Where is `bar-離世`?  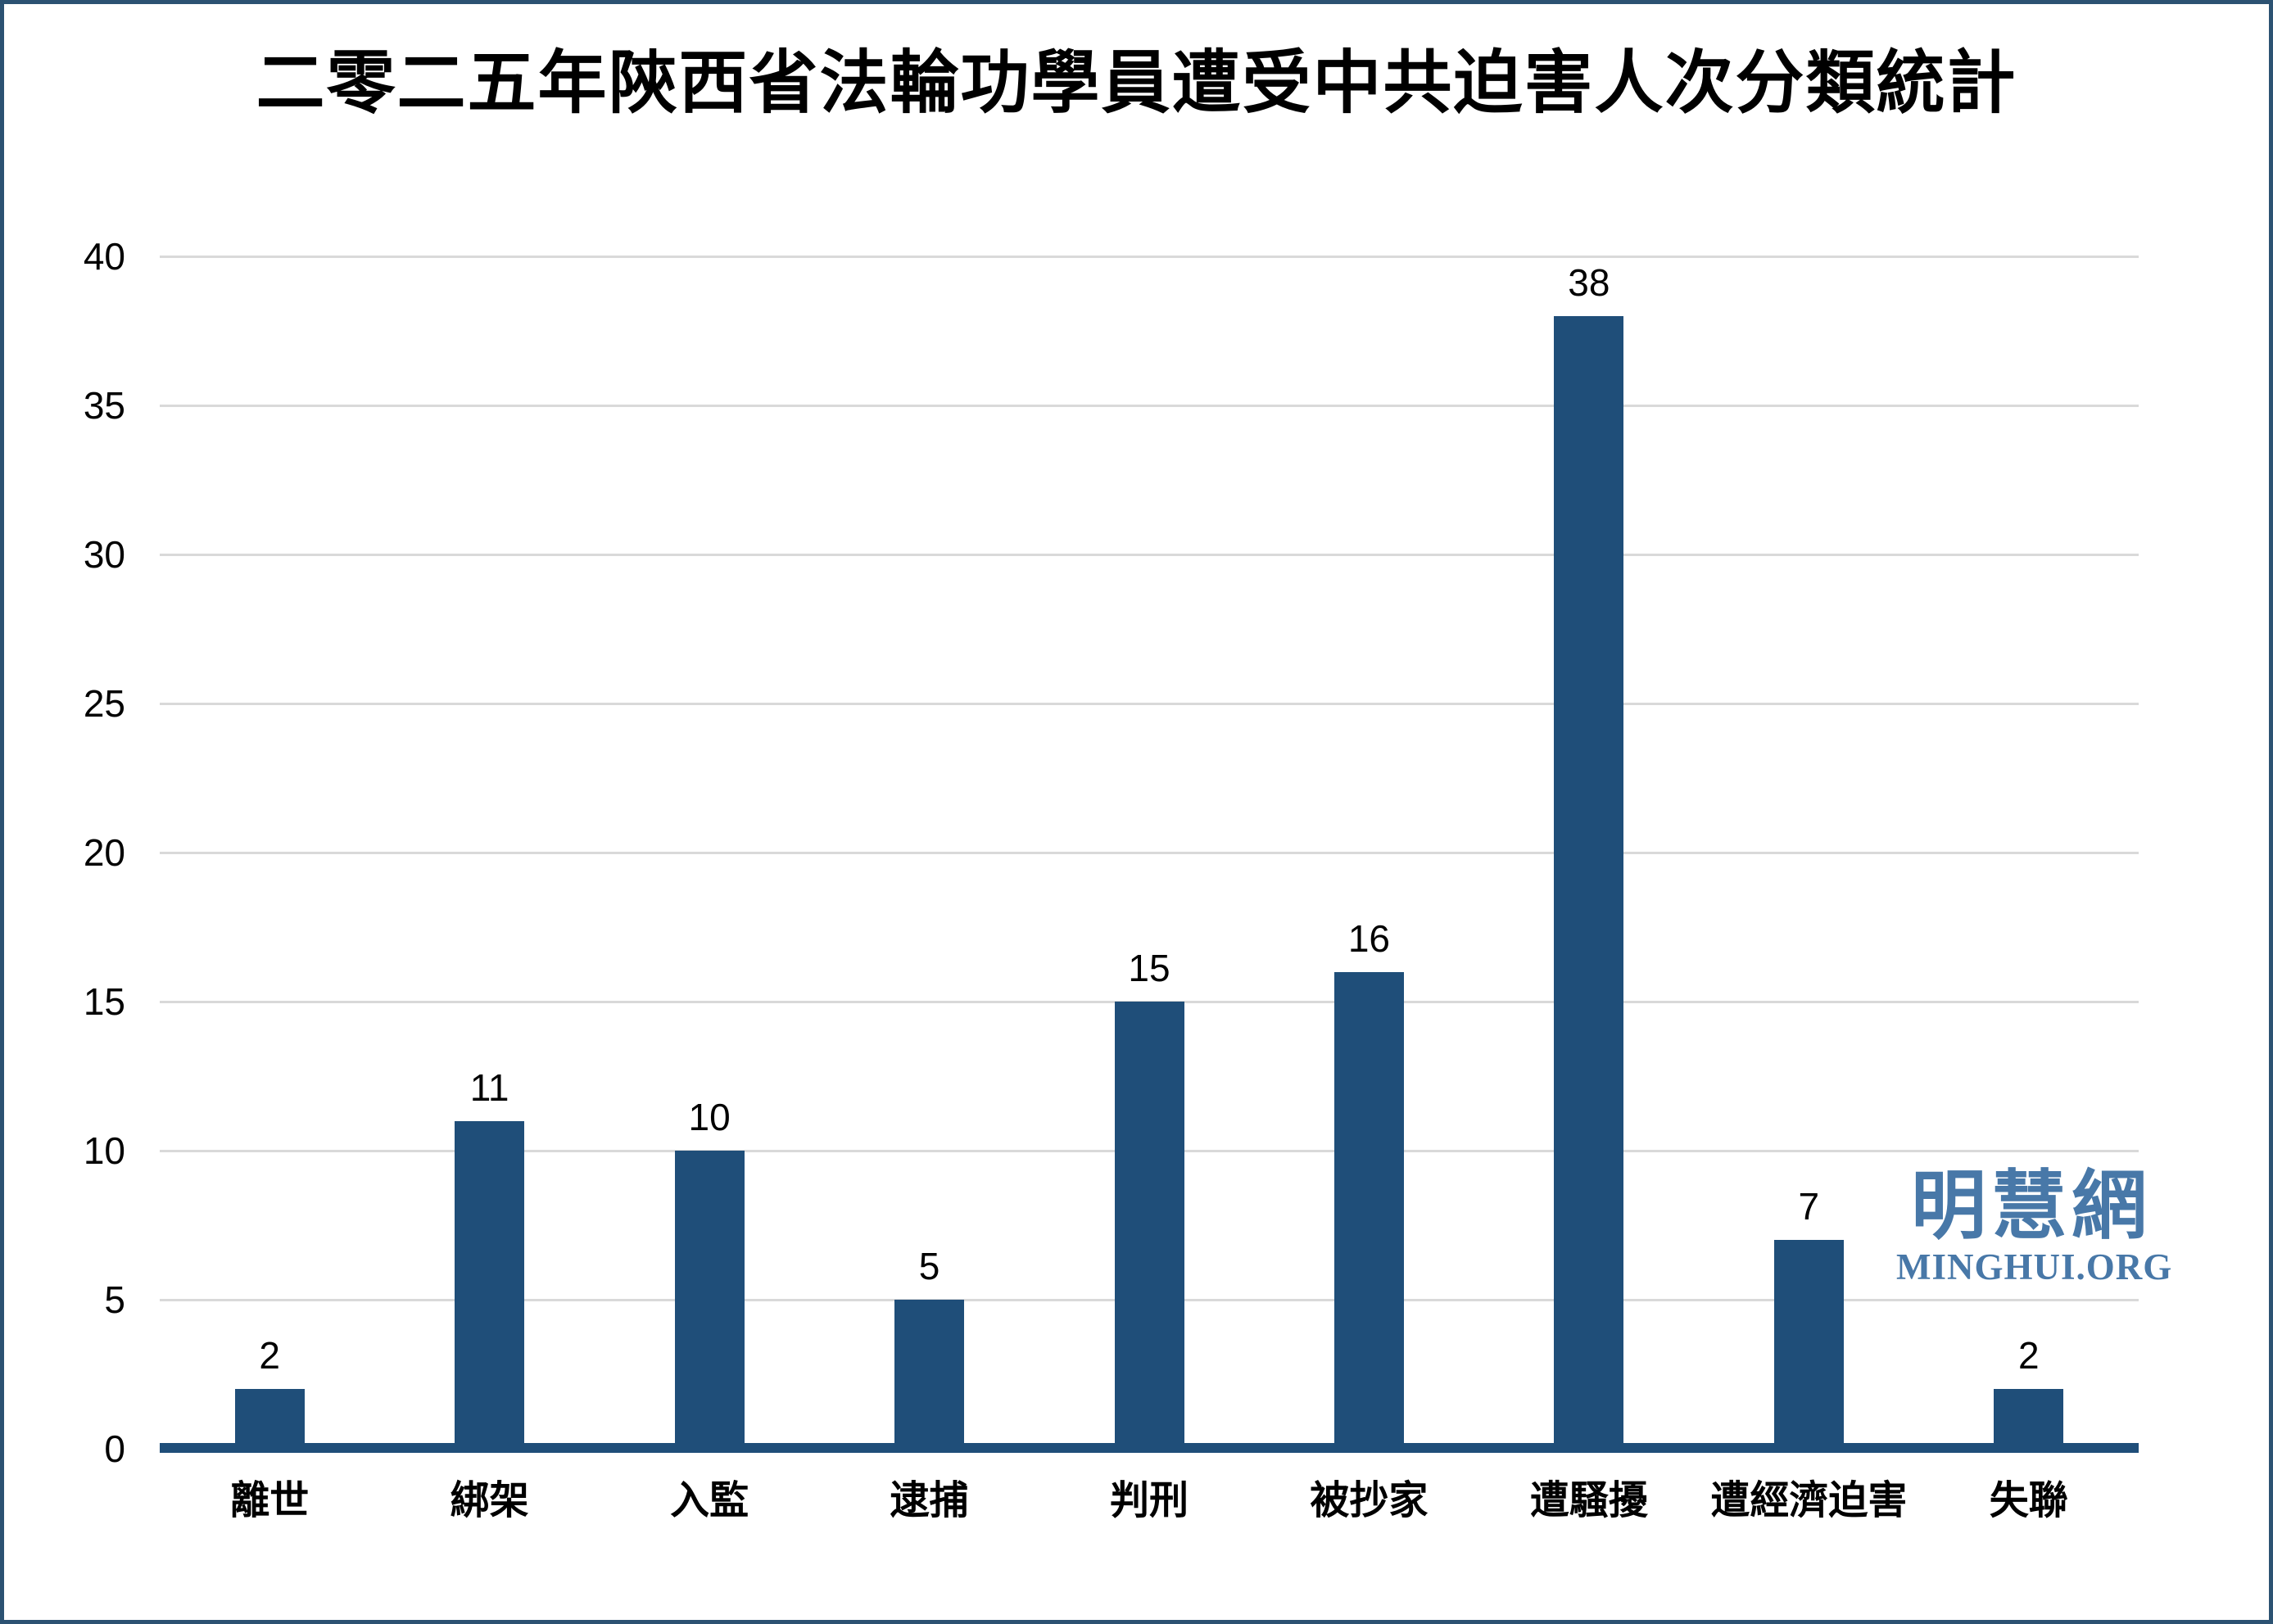
bar-離世 is located at coordinates (269, 1419).